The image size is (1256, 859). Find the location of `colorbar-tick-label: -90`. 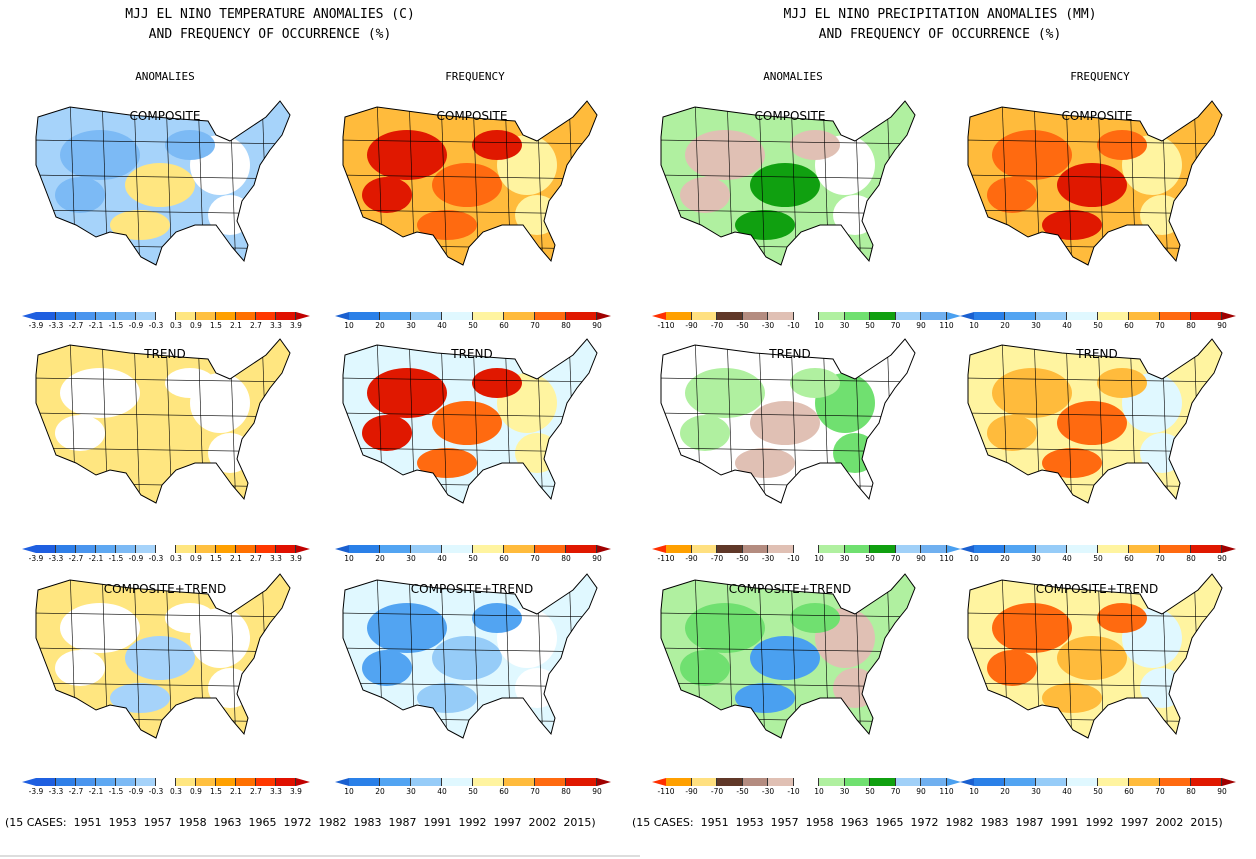

colorbar-tick-label: -90 is located at coordinates (691, 791).